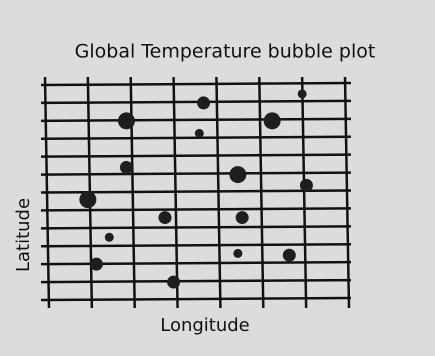  Describe the element at coordinates (205, 325) in the screenshot. I see `x-axis-label: Longitude` at that location.